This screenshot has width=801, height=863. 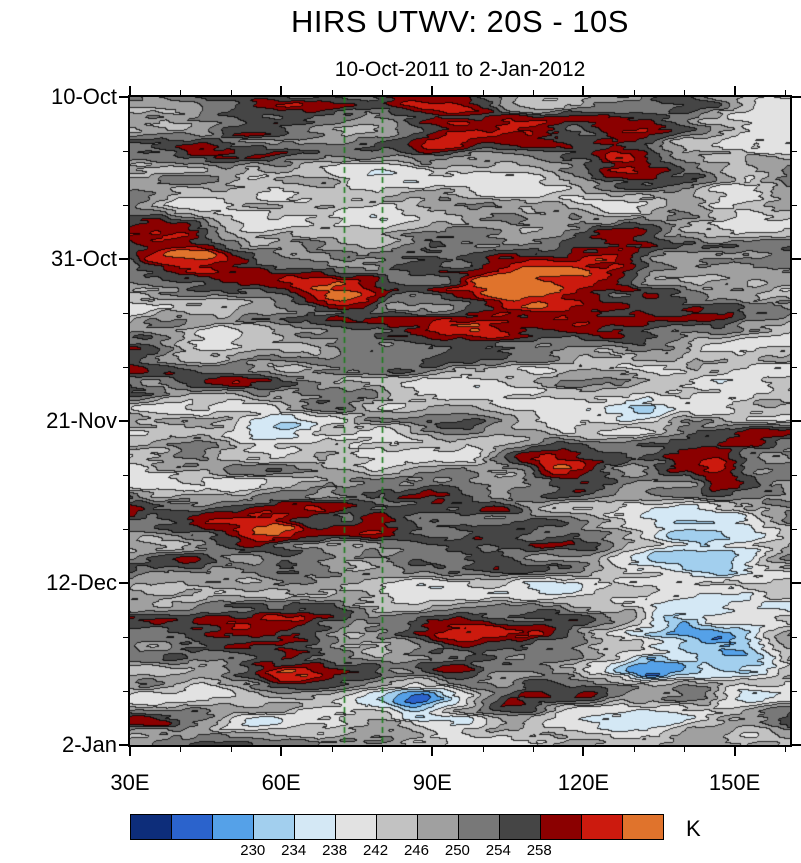 I want to click on chart-subtitle: 10-Oct-2011 to 2-Jan-2012, so click(x=460, y=69).